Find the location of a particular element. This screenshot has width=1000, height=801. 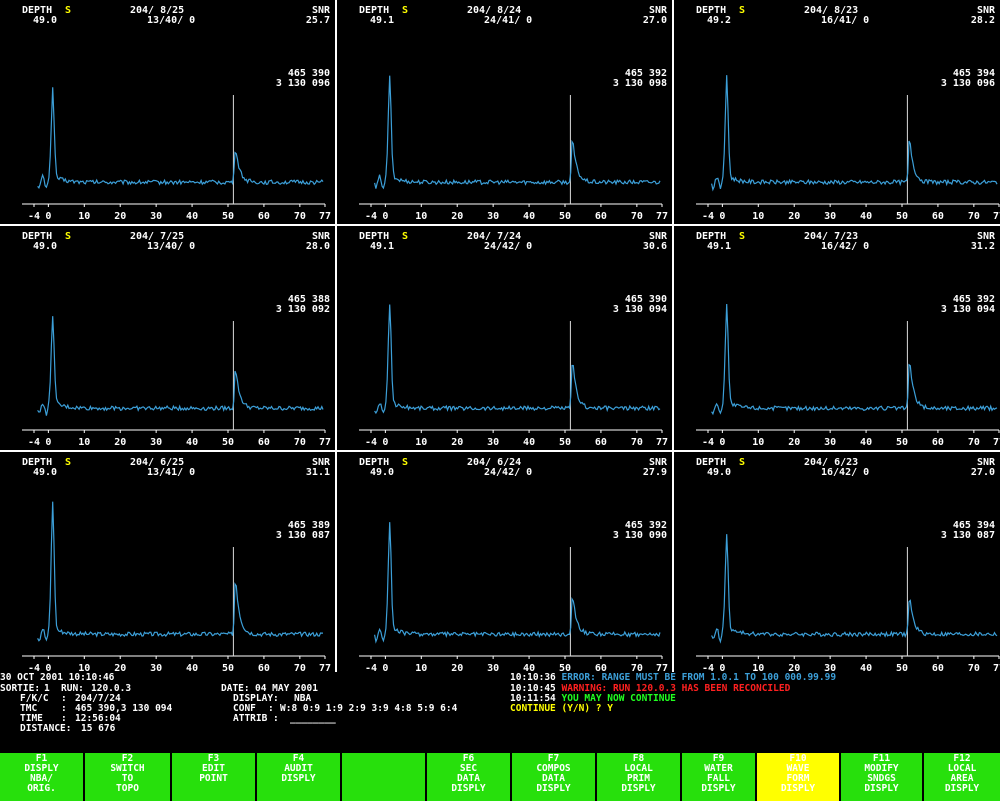

fkey-label-line: NBA/ is located at coordinates (41, 778).